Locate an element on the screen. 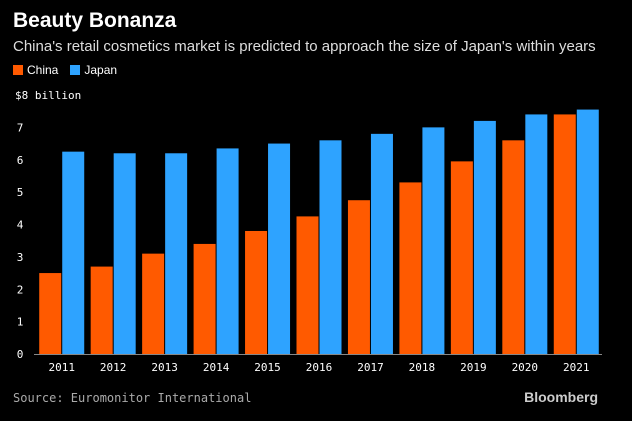  y-tick-label: 1 is located at coordinates (20, 322).